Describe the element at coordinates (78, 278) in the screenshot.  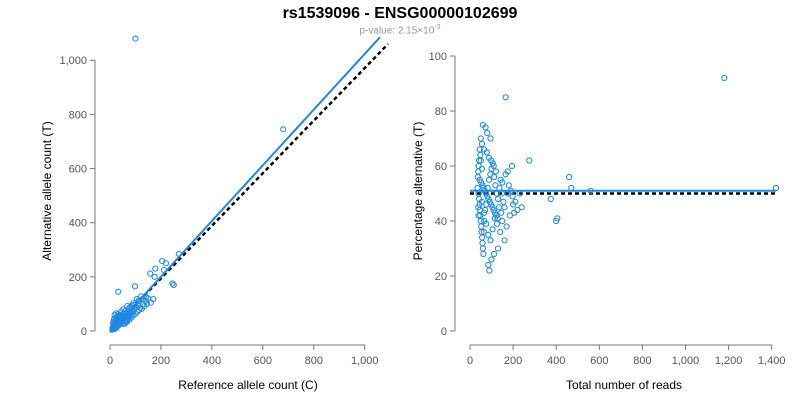
I see `left-y-tick-label: 200` at that location.